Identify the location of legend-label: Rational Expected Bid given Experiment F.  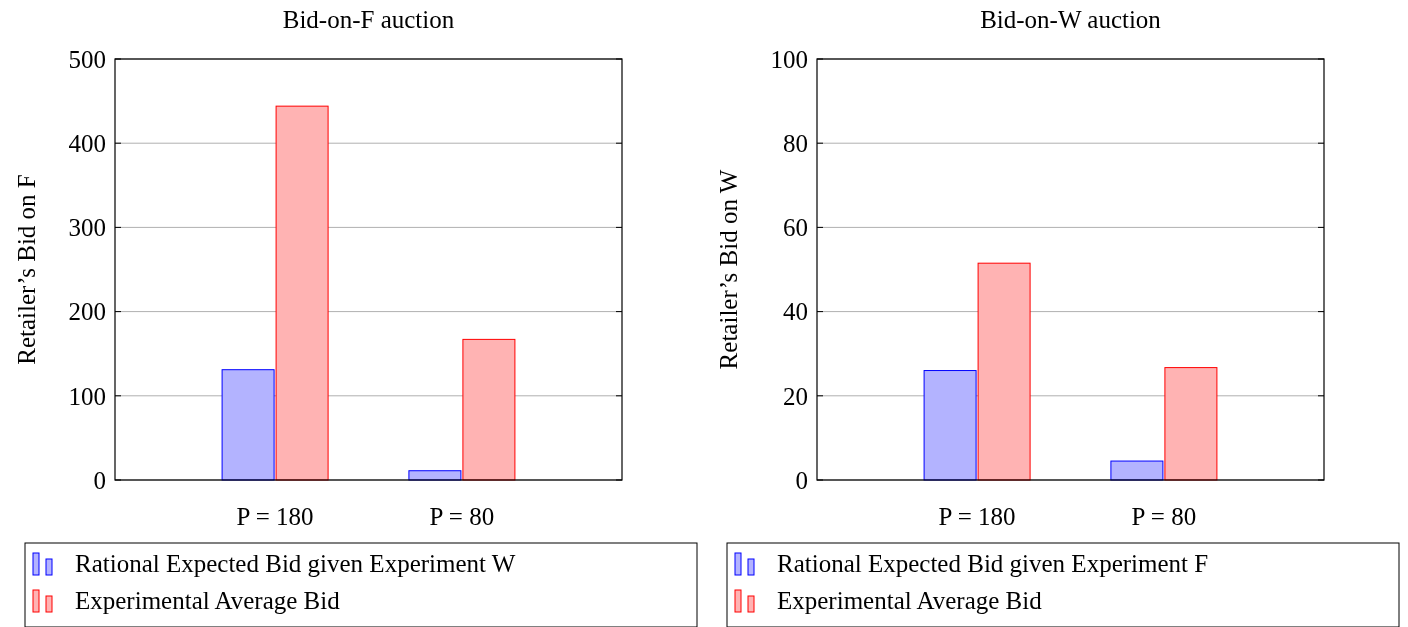
(993, 563).